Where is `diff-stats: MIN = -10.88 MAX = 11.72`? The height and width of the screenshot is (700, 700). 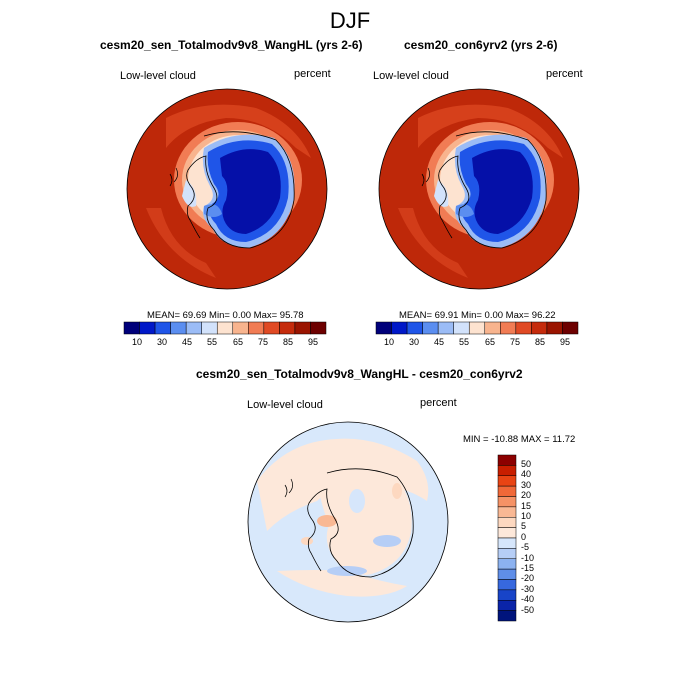
diff-stats: MIN = -10.88 MAX = 11.72 is located at coordinates (519, 439).